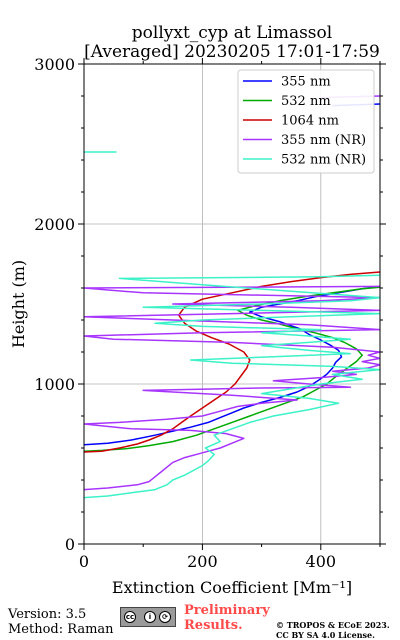 The height and width of the screenshot is (640, 400). Describe the element at coordinates (130, 617) in the screenshot. I see `cc-icon: cc` at that location.